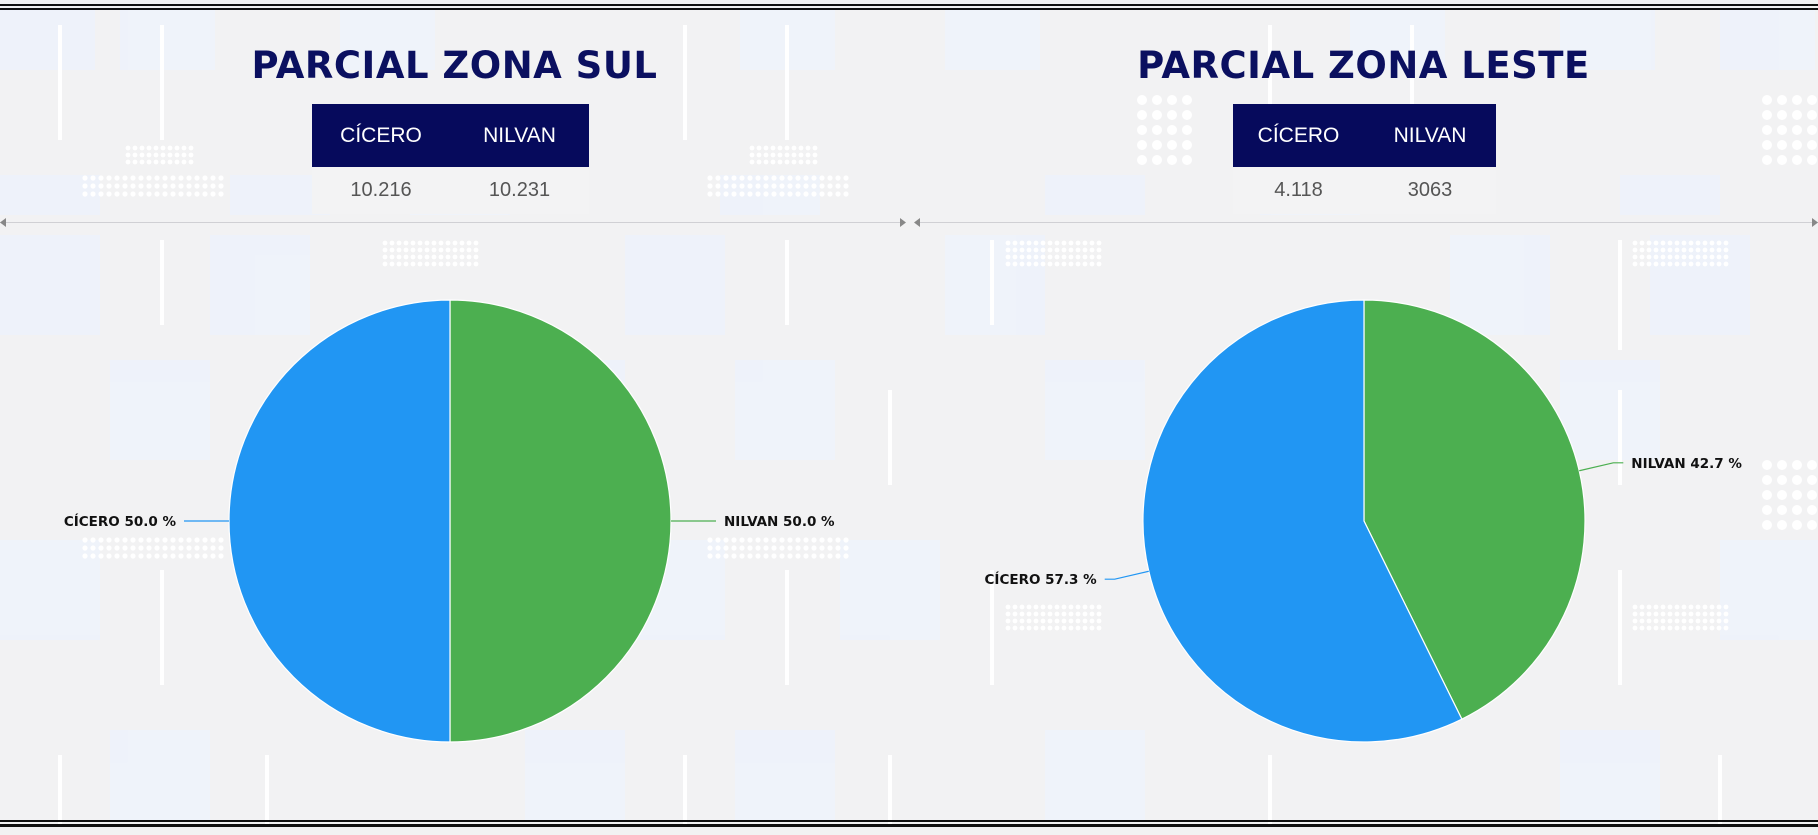  Describe the element at coordinates (1430, 190) in the screenshot. I see `value-nilvan: 3063` at that location.